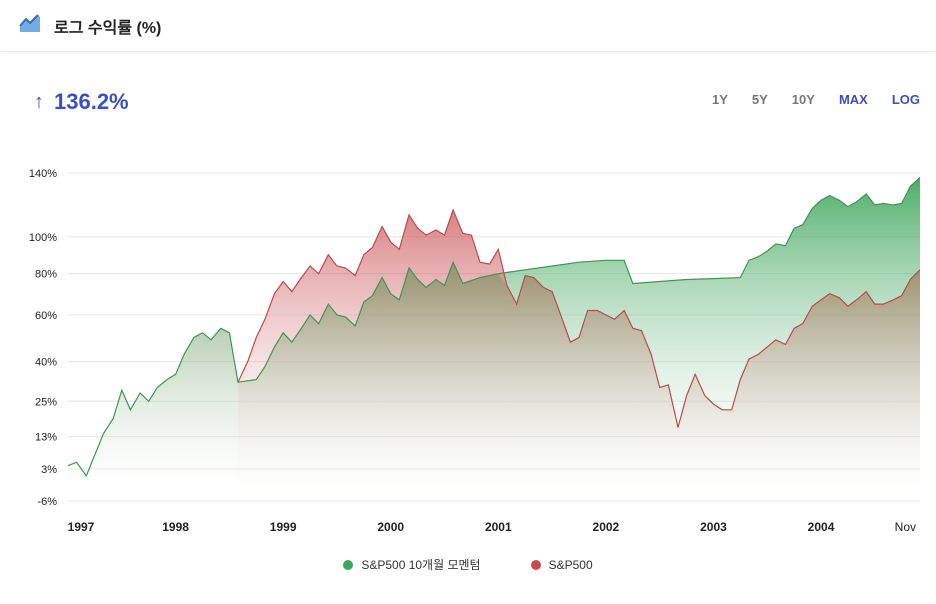  I want to click on range-max-button: MAX, so click(853, 99).